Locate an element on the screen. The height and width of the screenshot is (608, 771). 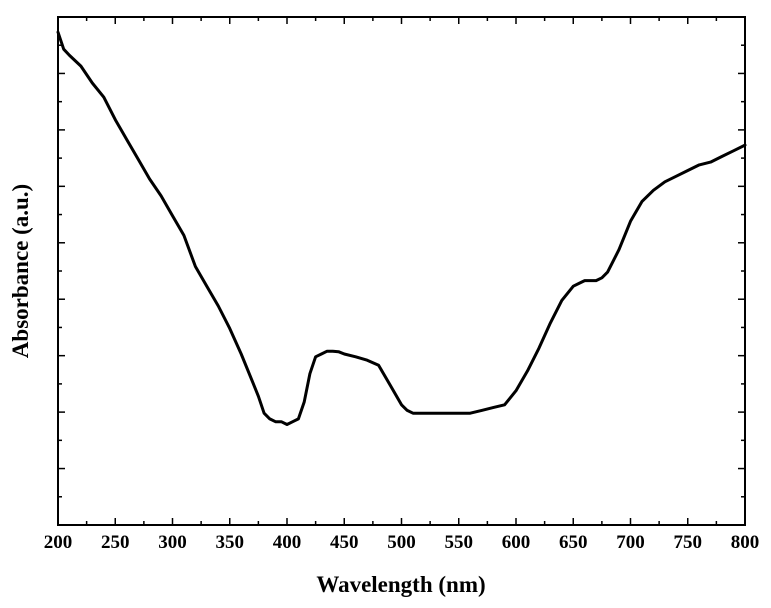
x-tick-label: 200 is located at coordinates (58, 542).